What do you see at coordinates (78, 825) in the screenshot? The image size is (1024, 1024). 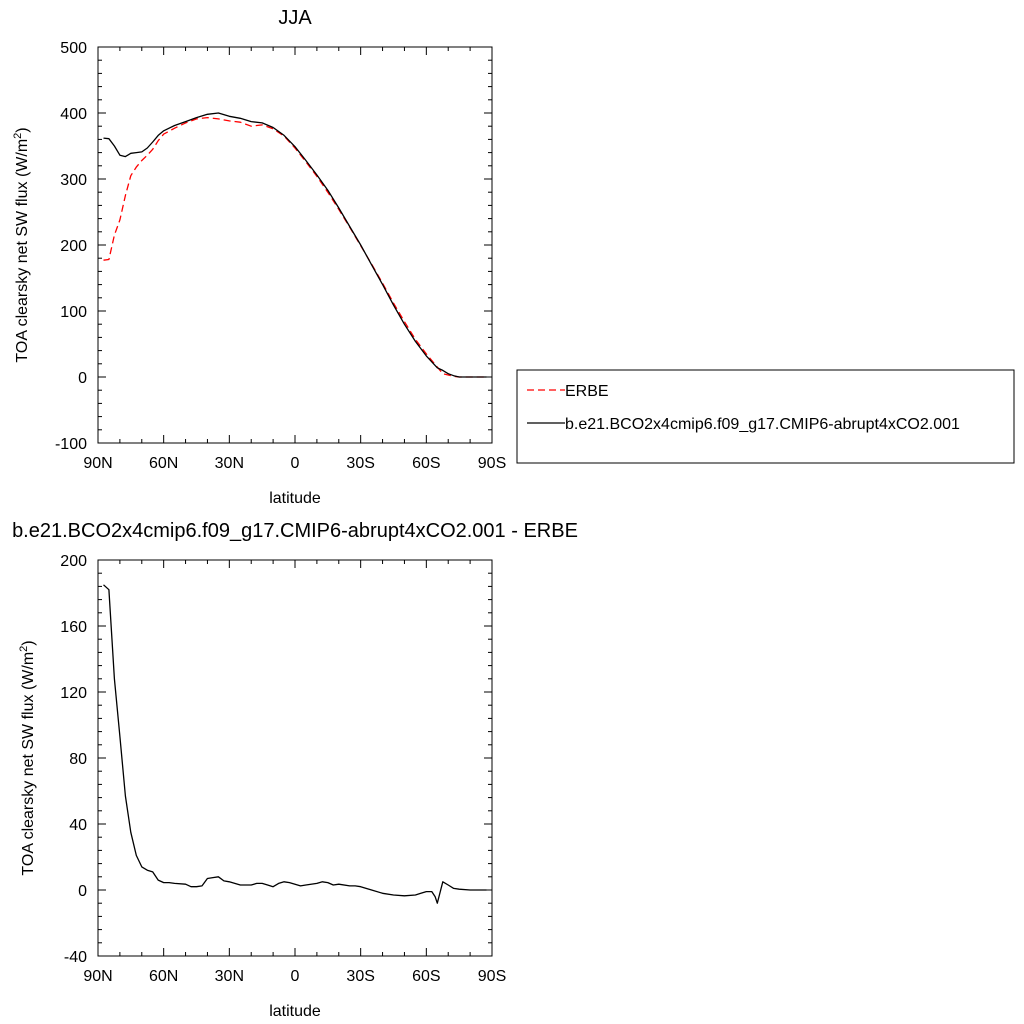 I see `y-tick-label: 40` at bounding box center [78, 825].